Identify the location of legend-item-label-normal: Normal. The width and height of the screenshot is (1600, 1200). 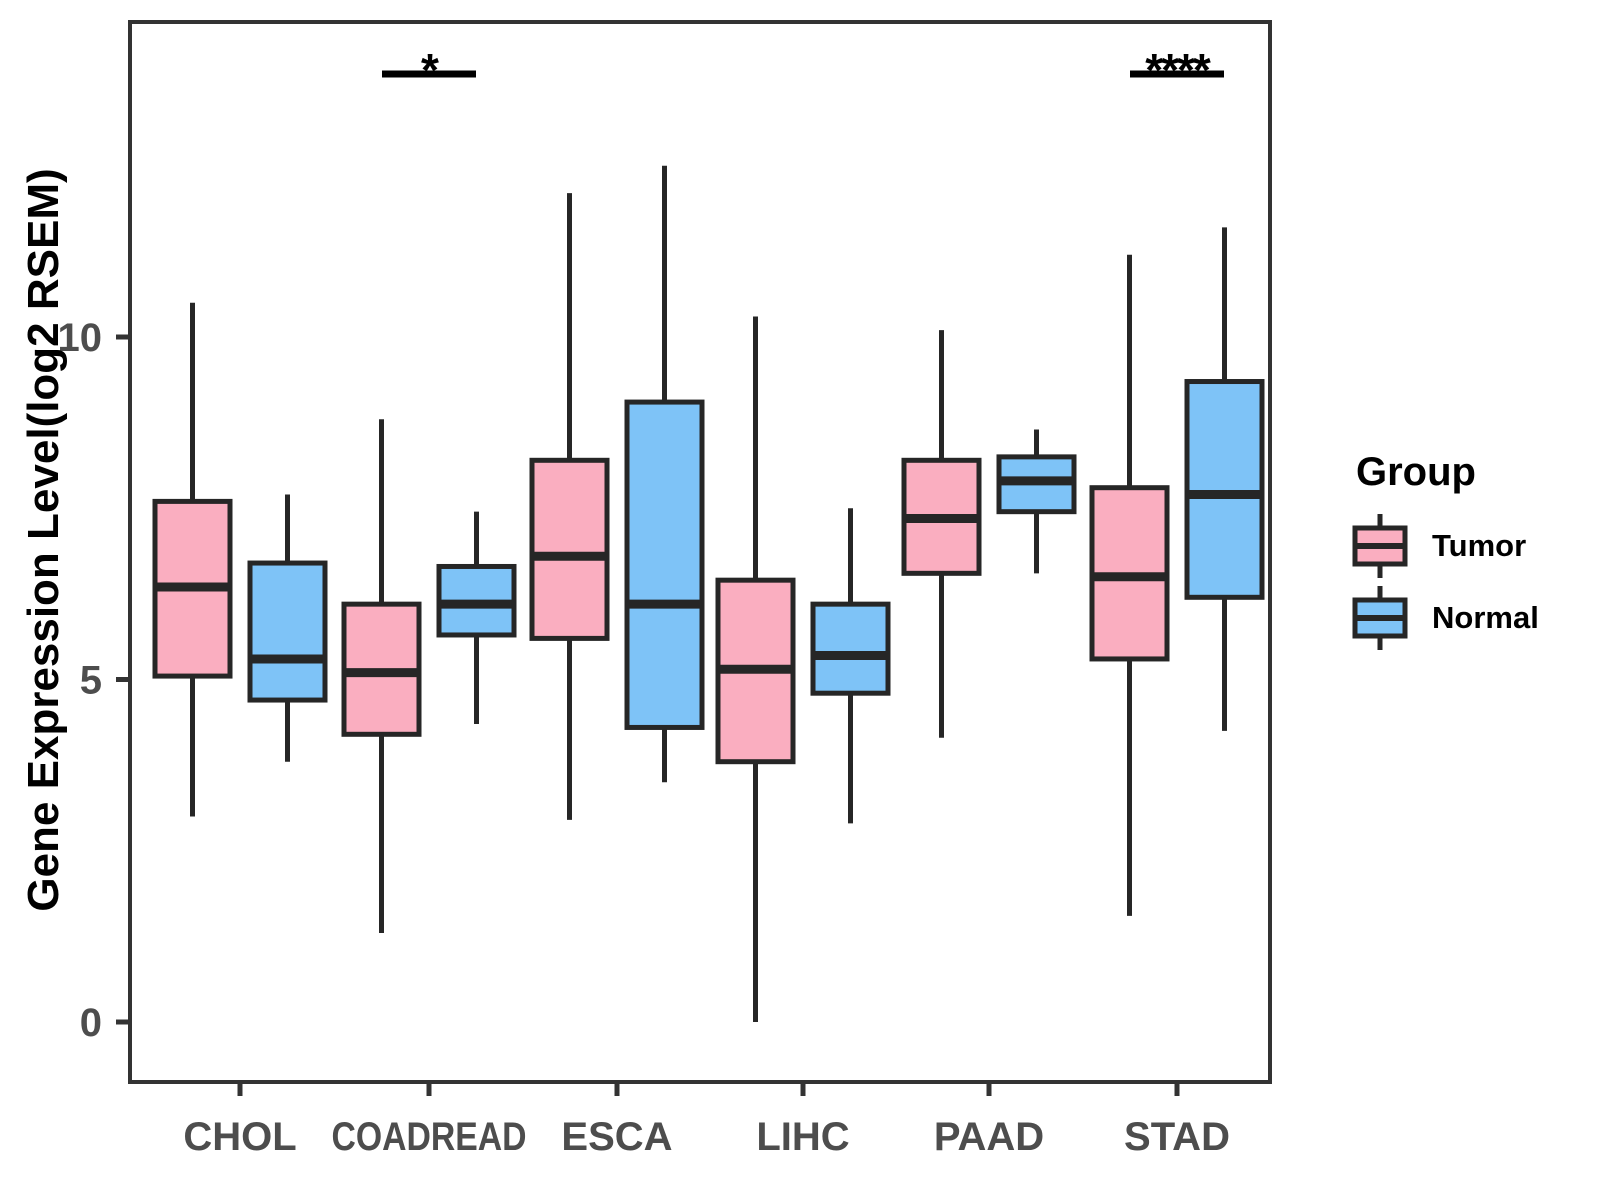
(1485, 617).